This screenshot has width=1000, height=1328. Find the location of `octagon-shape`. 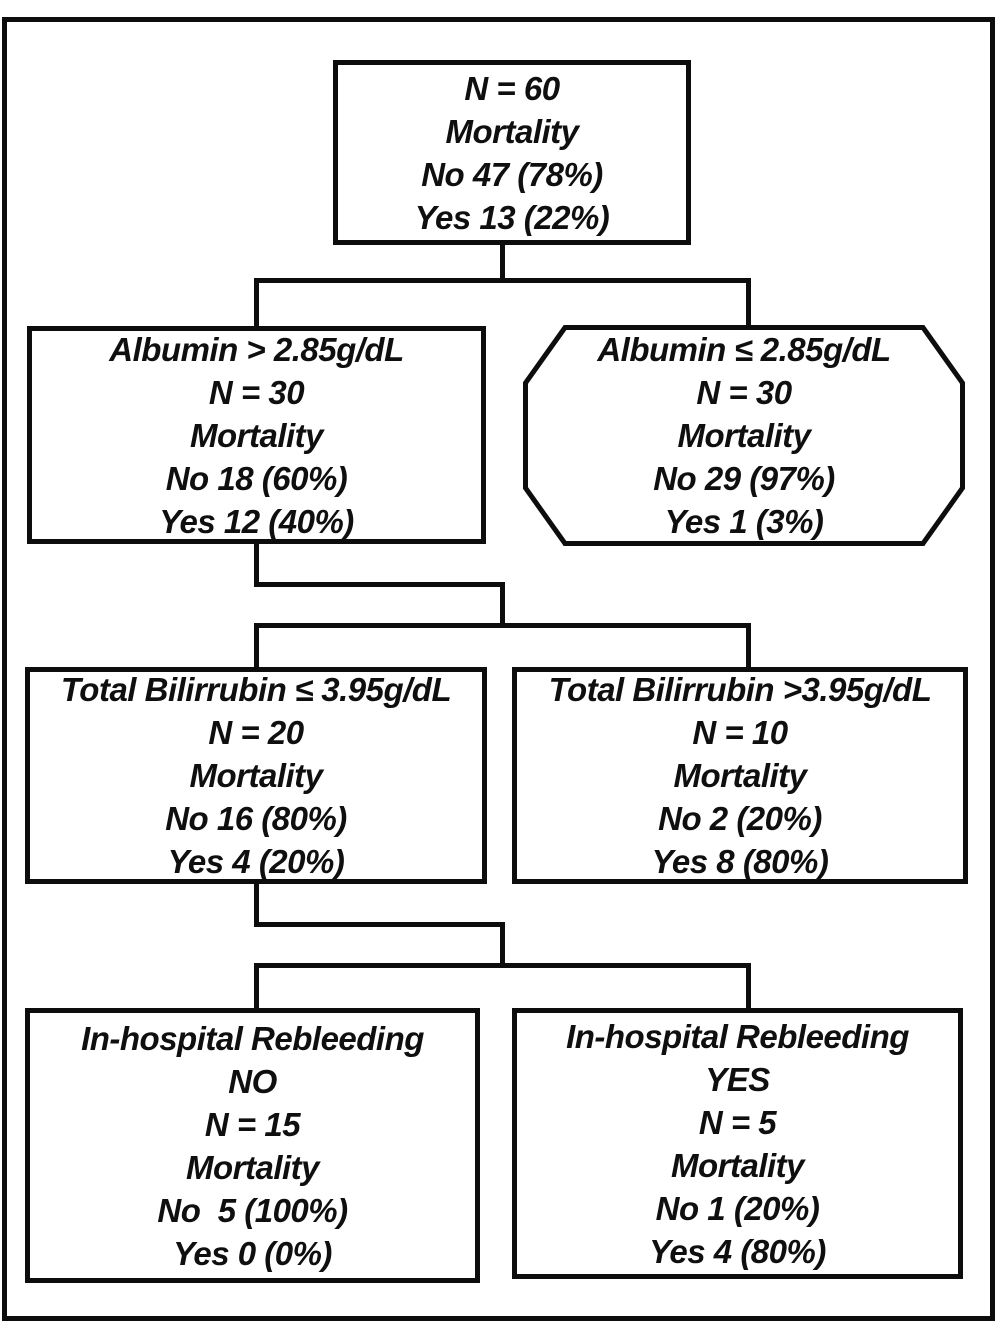

octagon-shape is located at coordinates (744, 435).